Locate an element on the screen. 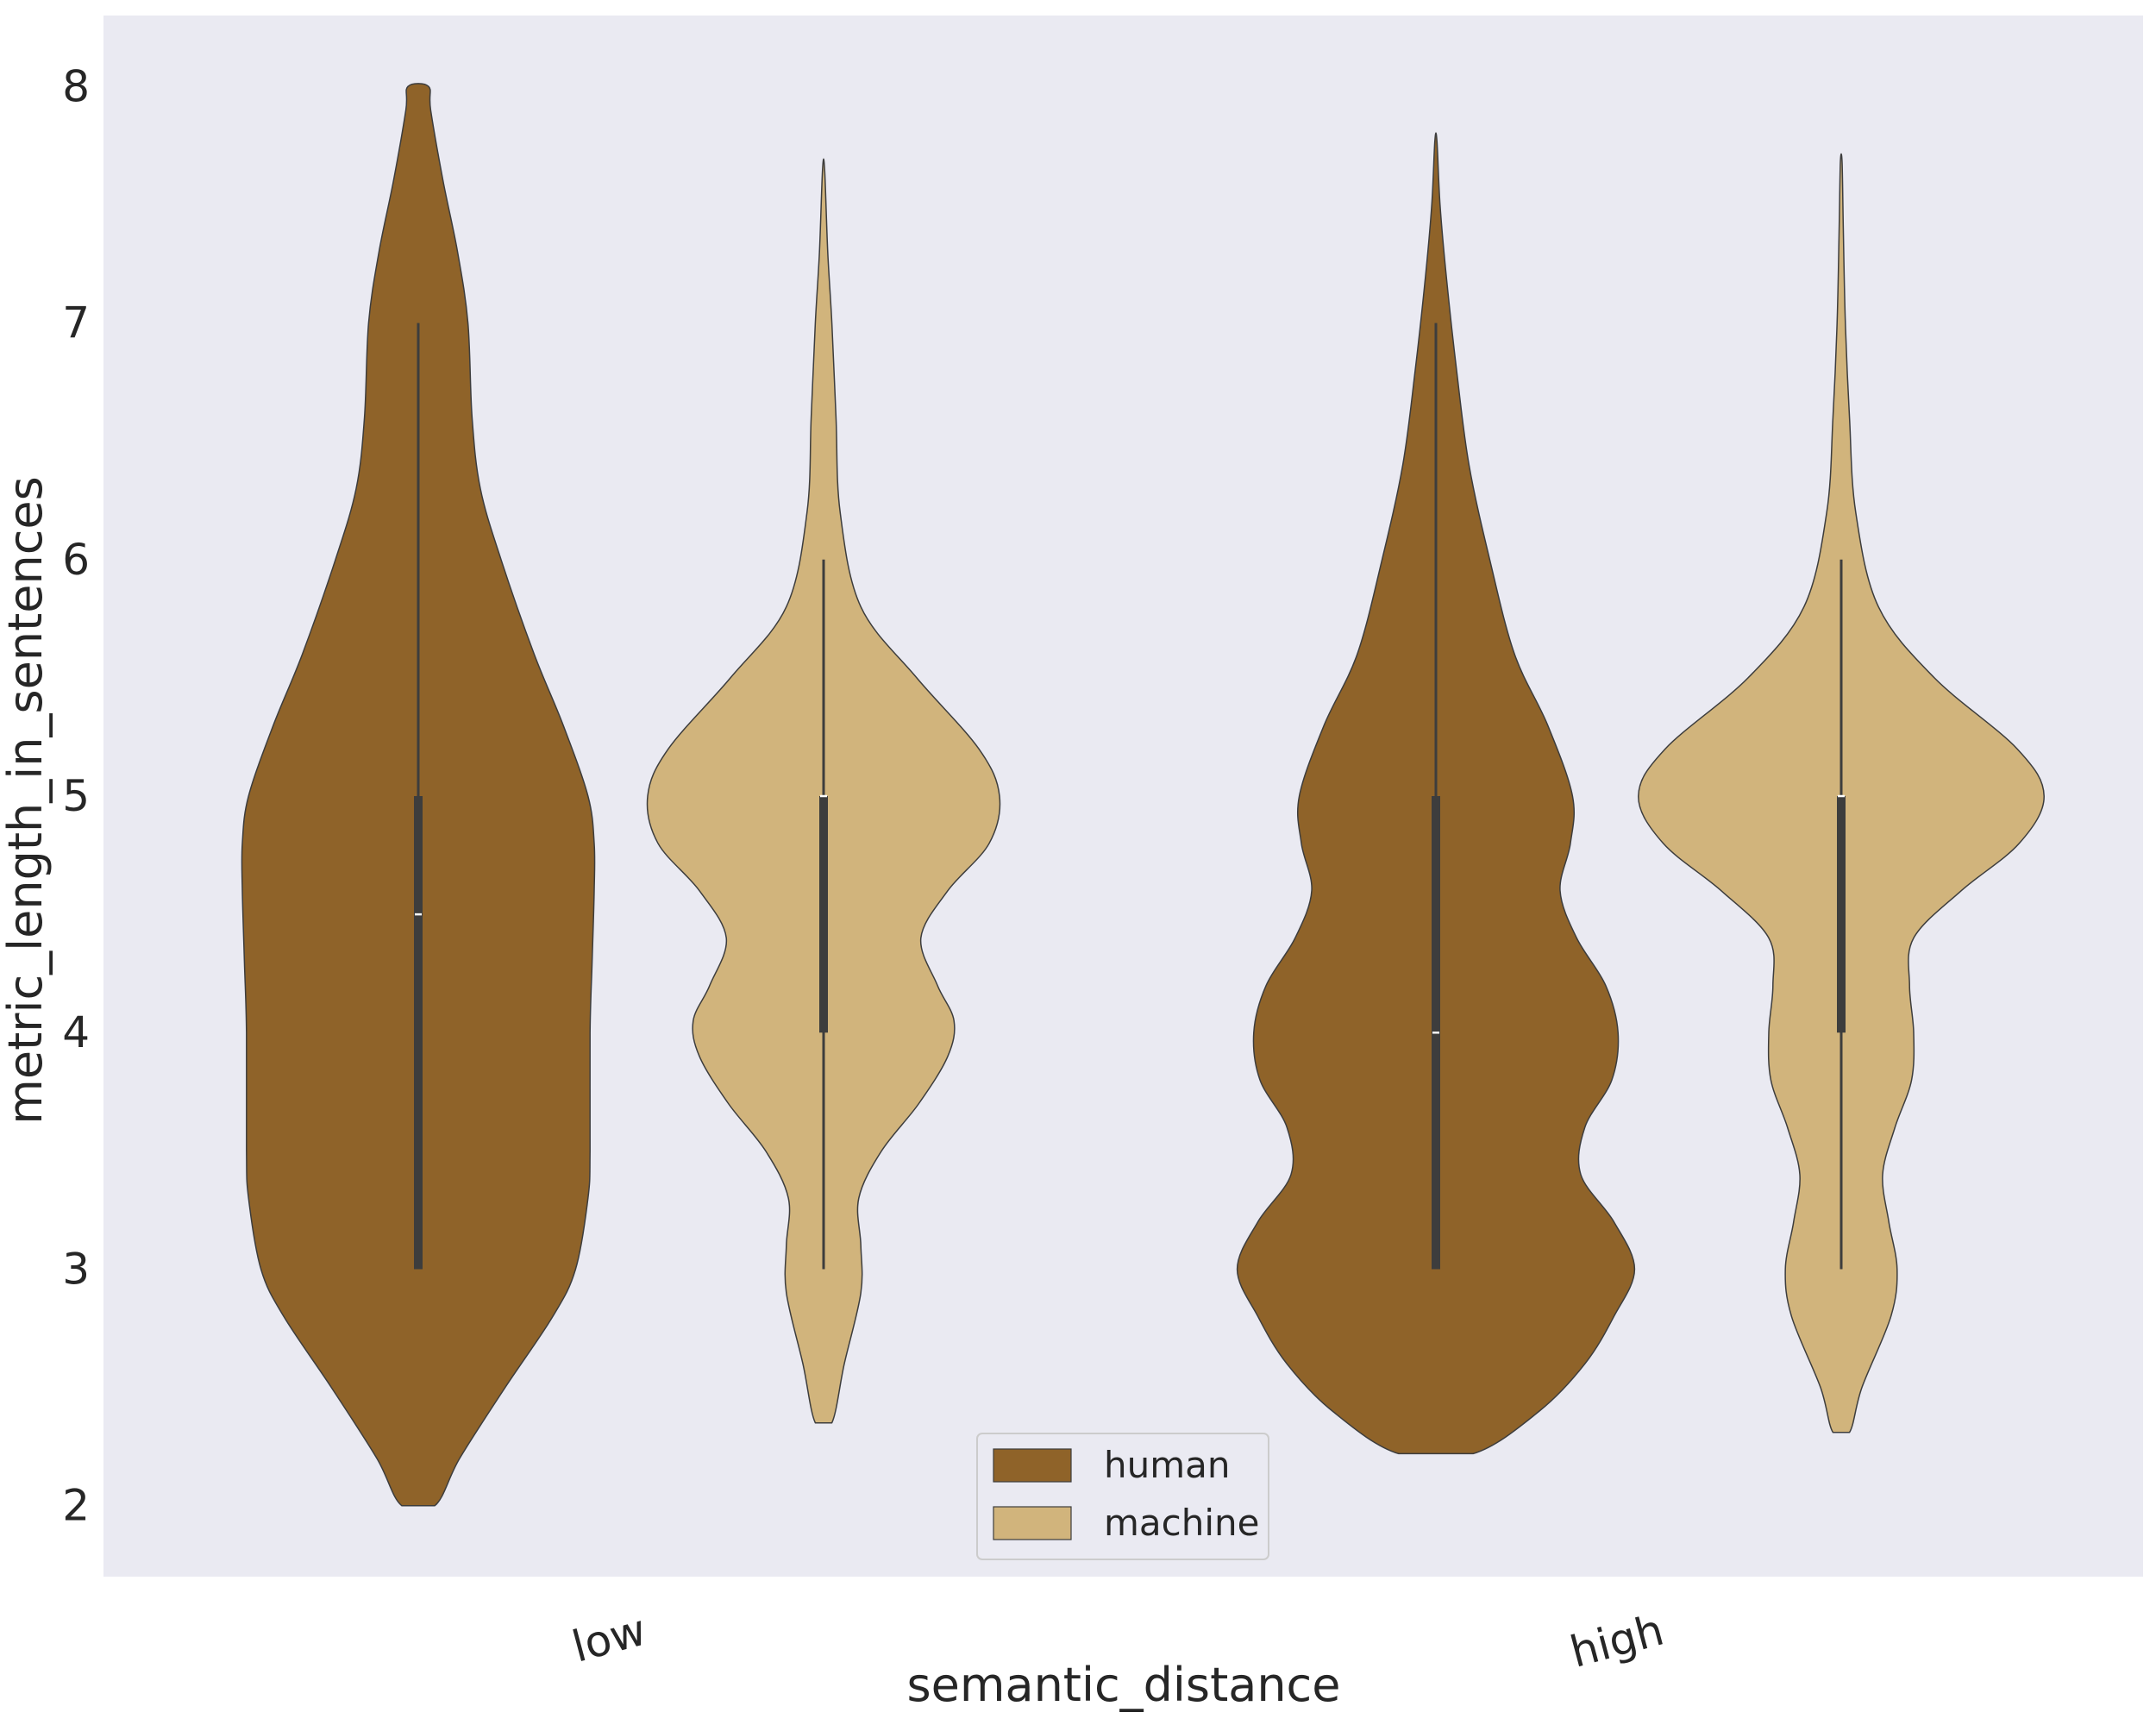  legend-swatch-machine is located at coordinates (1032, 1523).